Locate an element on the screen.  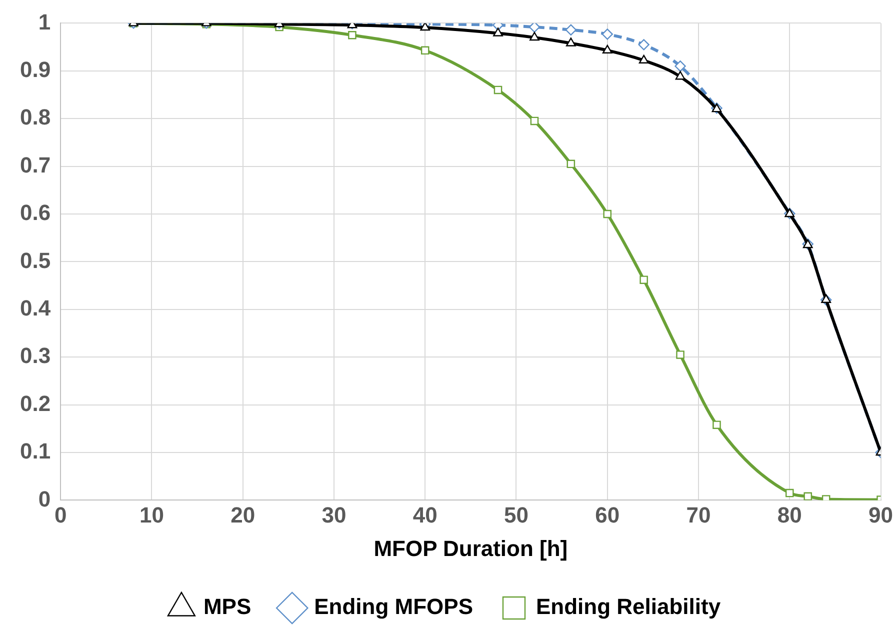
x-tick-label: 30 is located at coordinates (334, 515).